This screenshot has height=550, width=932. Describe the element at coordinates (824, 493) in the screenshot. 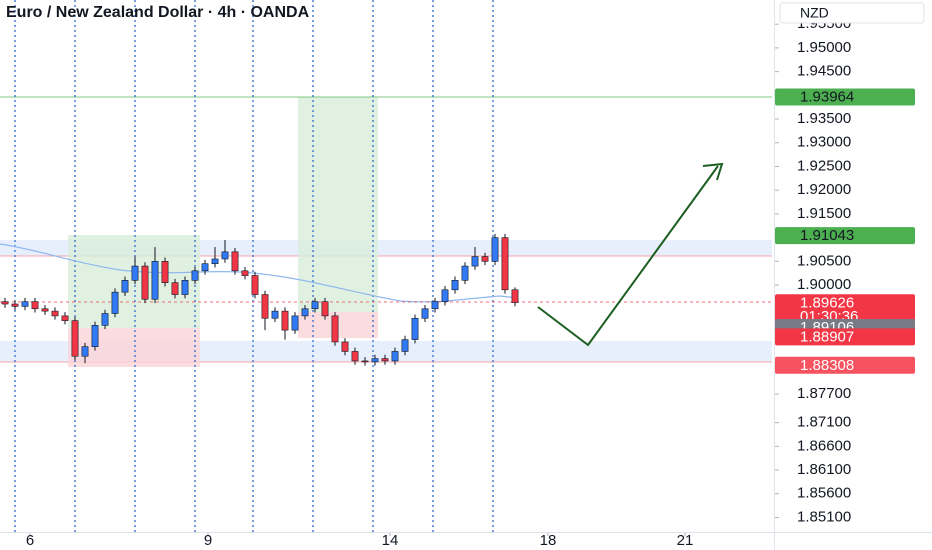

I see `y-tick-label: 1.85600` at that location.